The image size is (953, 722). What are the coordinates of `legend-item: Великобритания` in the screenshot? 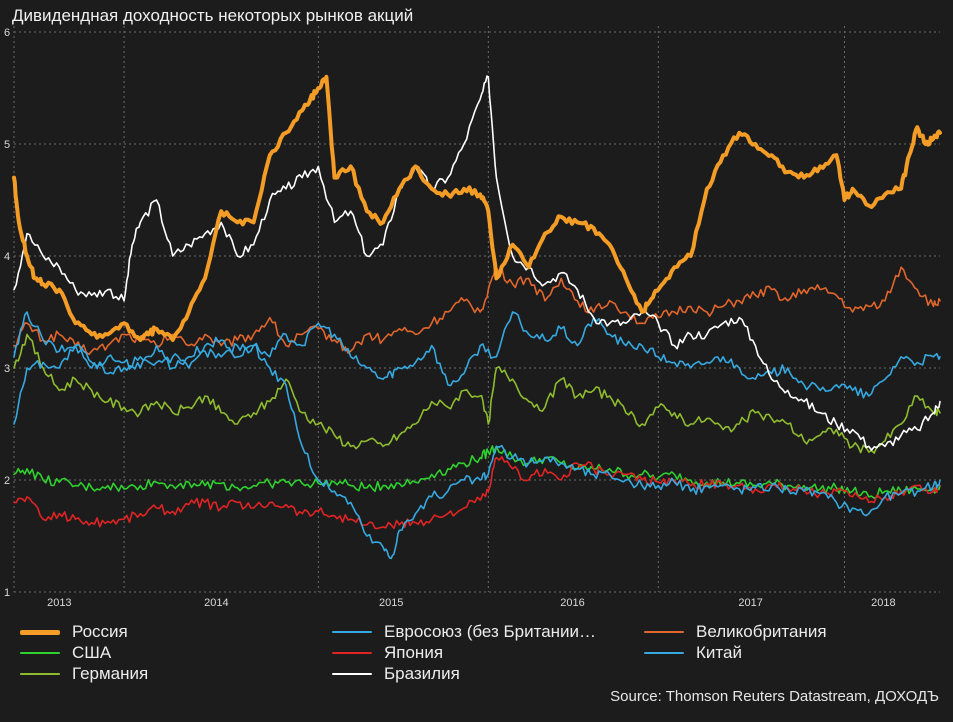 It's located at (735, 632).